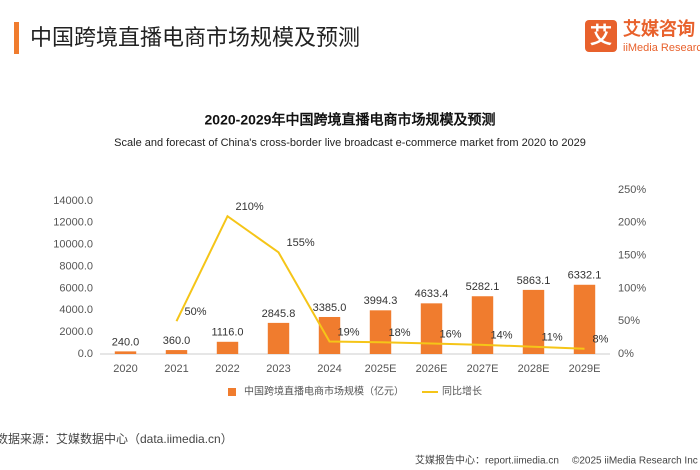 Image resolution: width=700 pixels, height=470 pixels. What do you see at coordinates (76, 310) in the screenshot?
I see `y-tick-label: 4000.0` at bounding box center [76, 310].